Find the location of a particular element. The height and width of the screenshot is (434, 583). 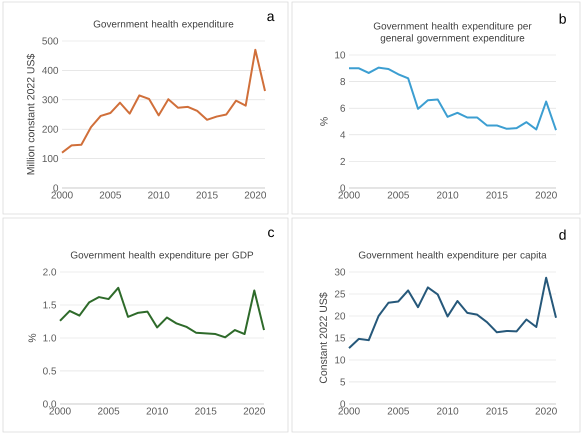

y-tick-label: 8 is located at coordinates (343, 82).